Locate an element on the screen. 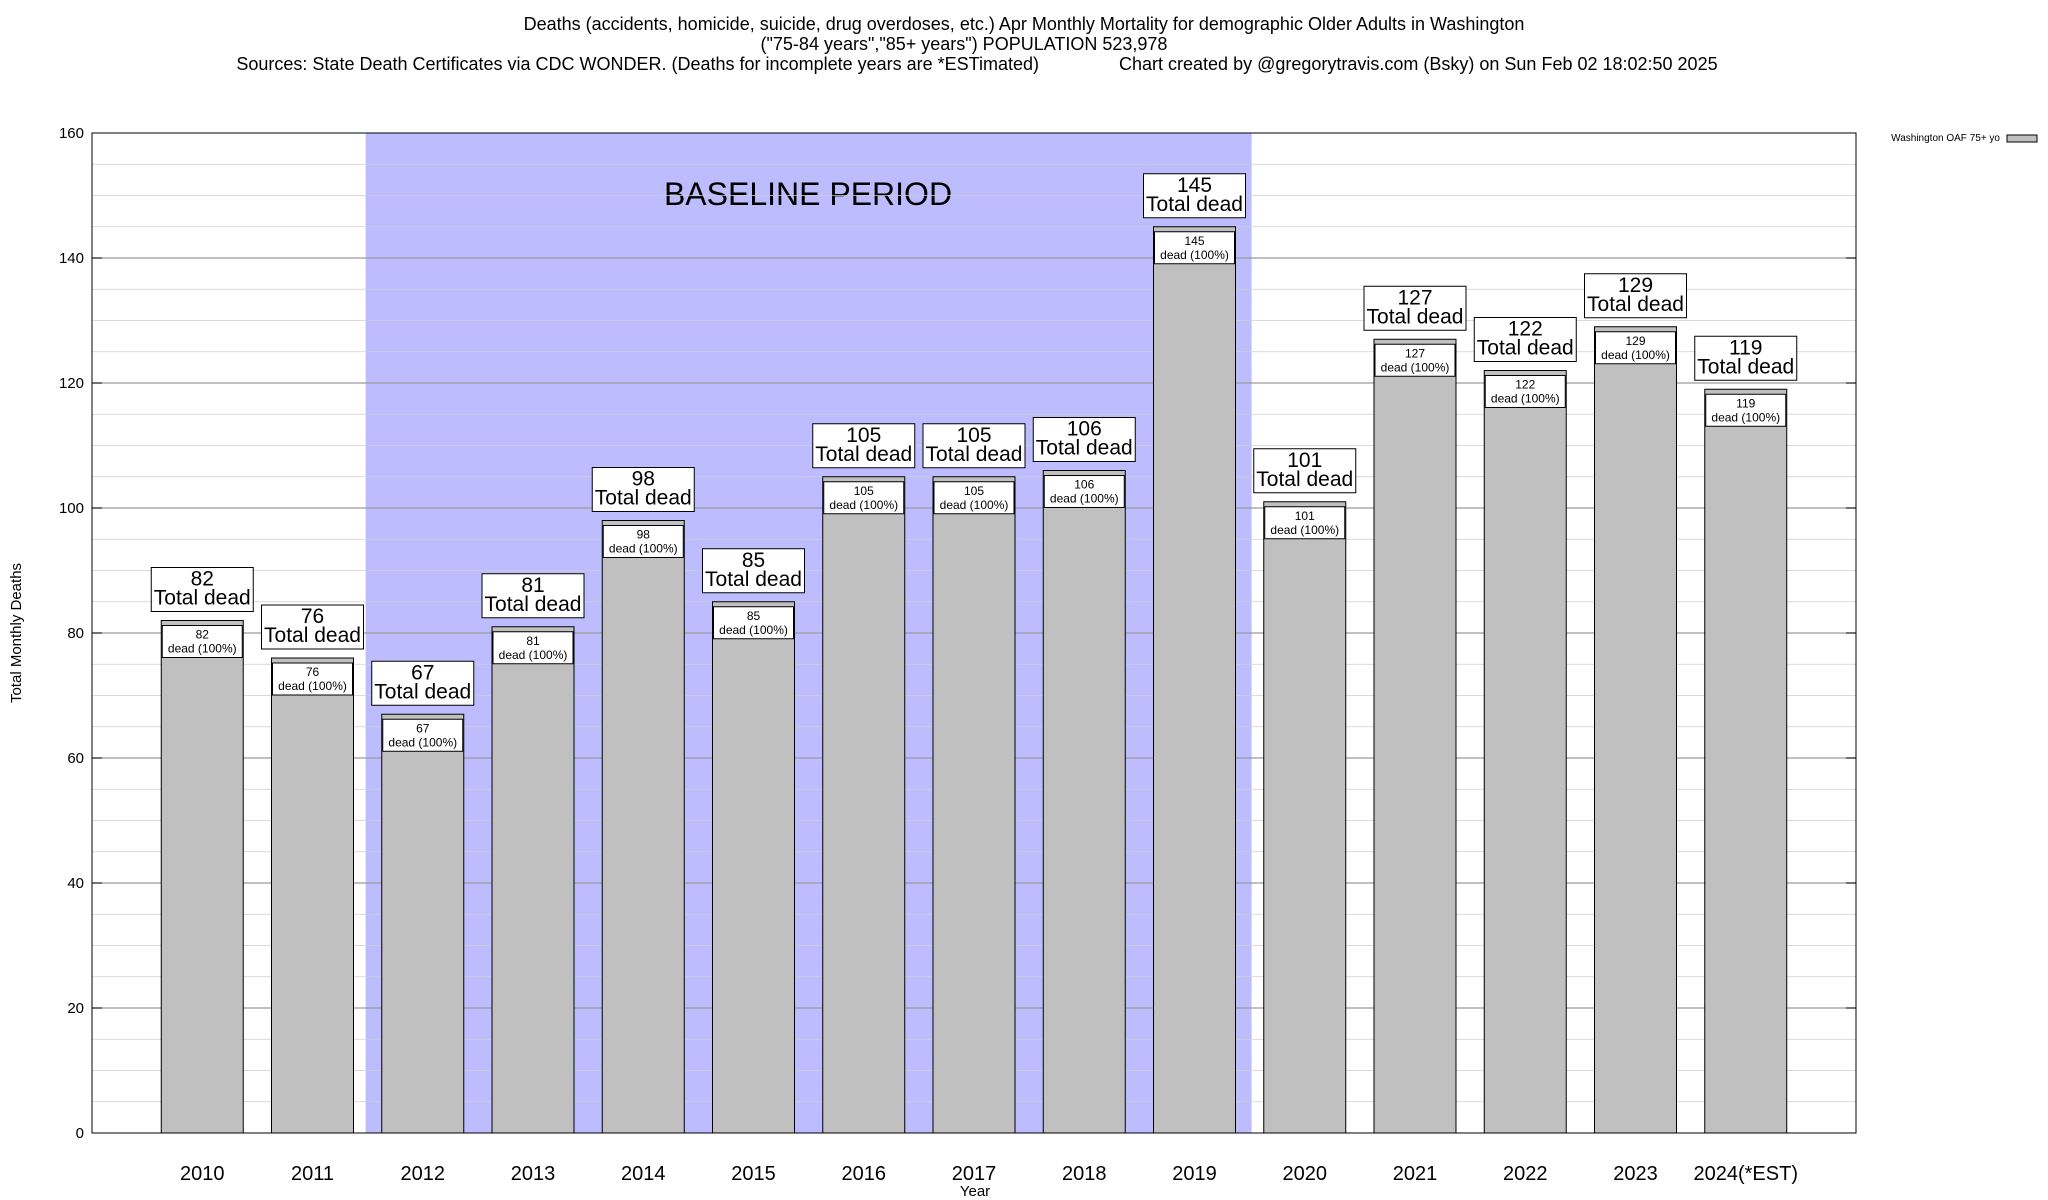  top-label-value: 127 is located at coordinates (1414, 297).